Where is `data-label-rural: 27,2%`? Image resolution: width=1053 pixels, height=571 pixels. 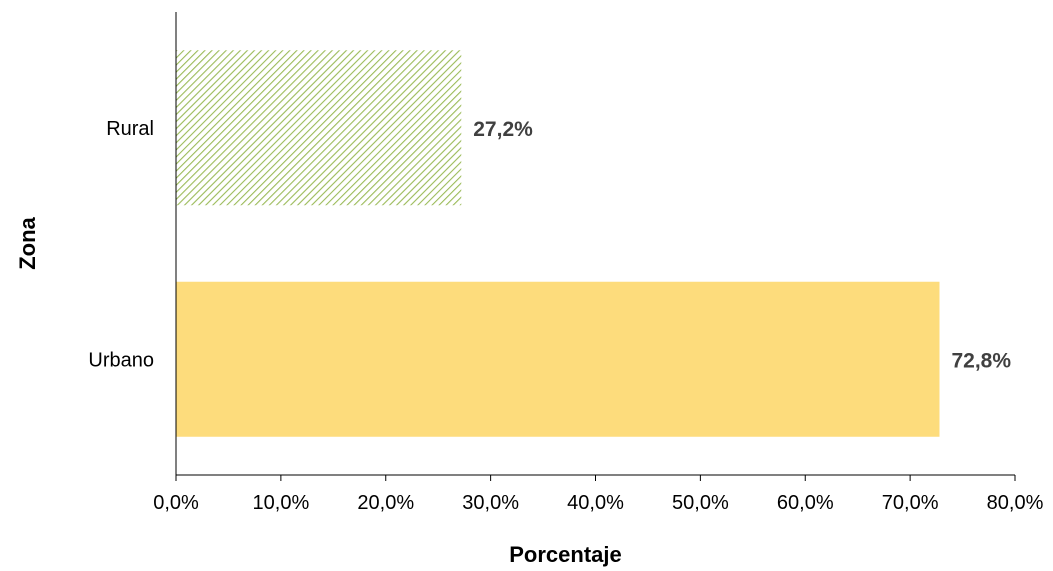
data-label-rural: 27,2% is located at coordinates (503, 129).